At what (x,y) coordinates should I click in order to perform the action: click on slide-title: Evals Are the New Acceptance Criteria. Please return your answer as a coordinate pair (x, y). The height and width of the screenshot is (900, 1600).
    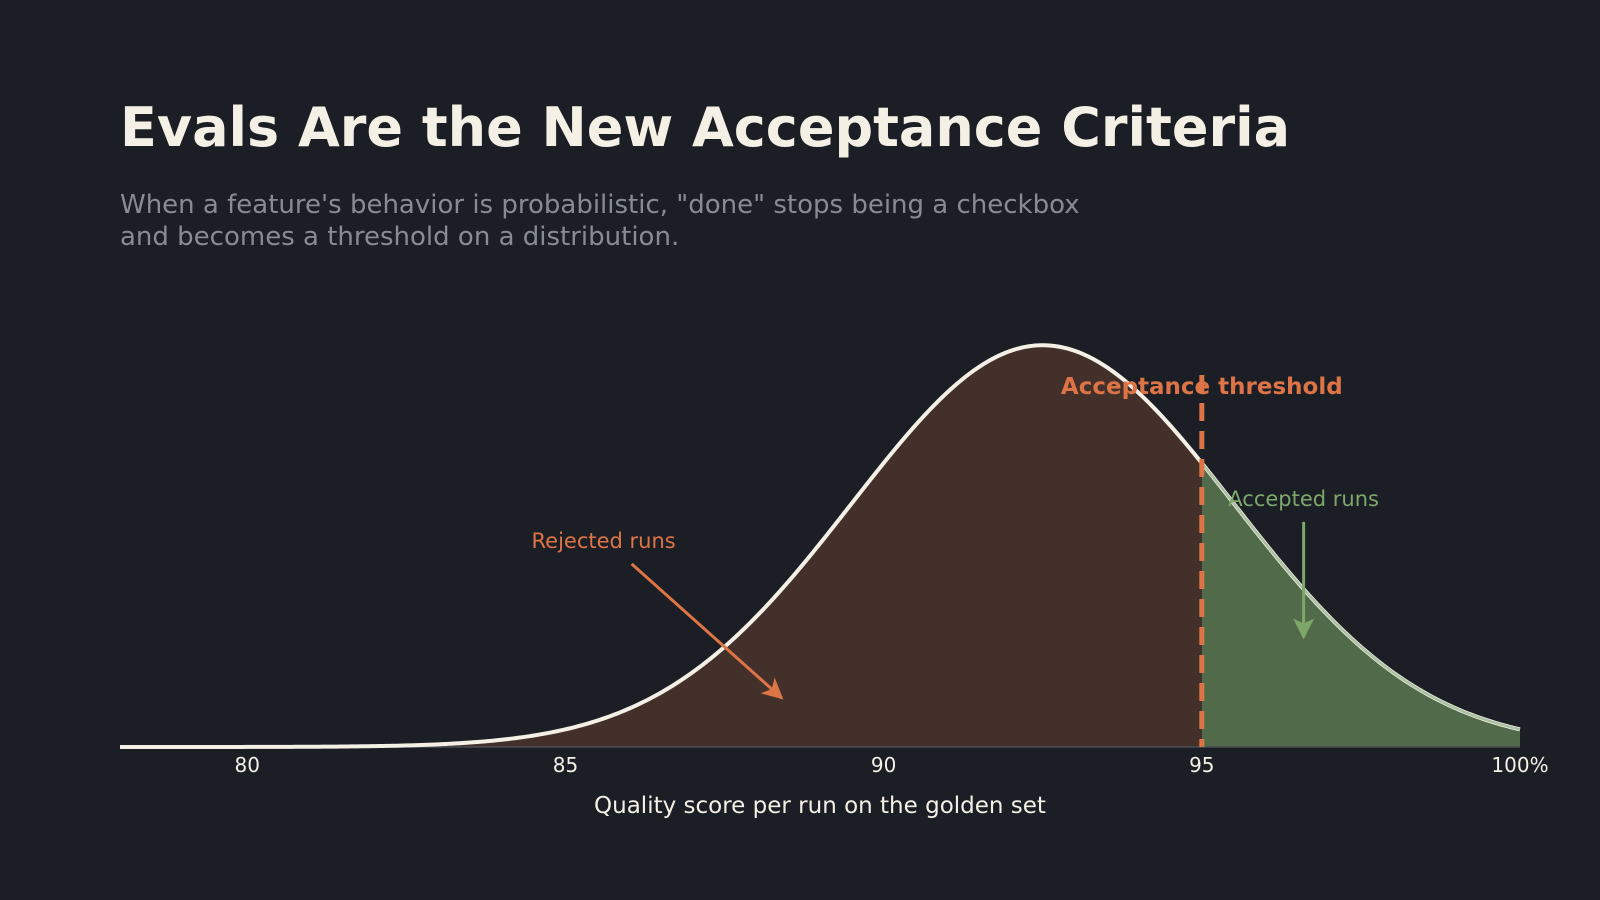
    Looking at the image, I should click on (705, 127).